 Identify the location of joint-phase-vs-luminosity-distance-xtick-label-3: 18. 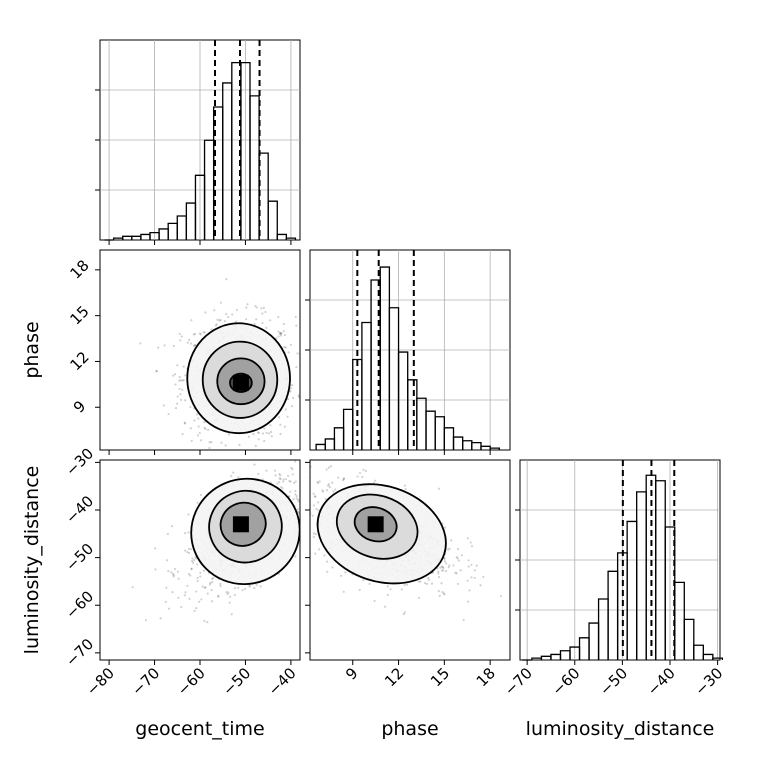
(486, 677).